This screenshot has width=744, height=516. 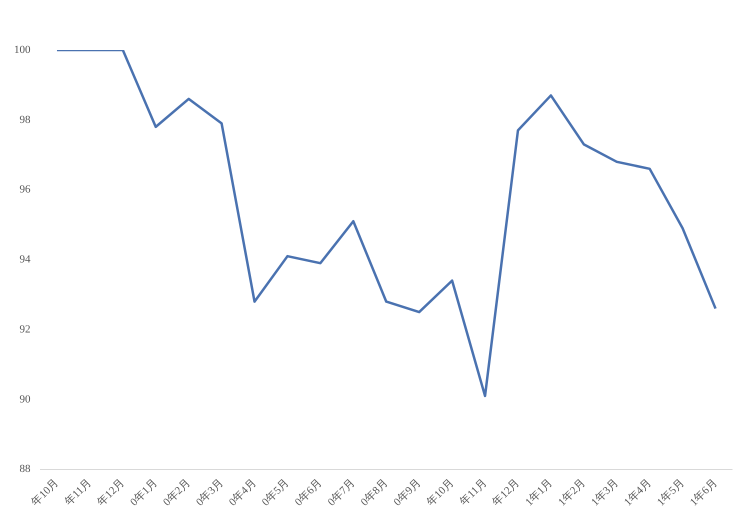 I want to click on x-tick-label: 1年1月, so click(x=539, y=492).